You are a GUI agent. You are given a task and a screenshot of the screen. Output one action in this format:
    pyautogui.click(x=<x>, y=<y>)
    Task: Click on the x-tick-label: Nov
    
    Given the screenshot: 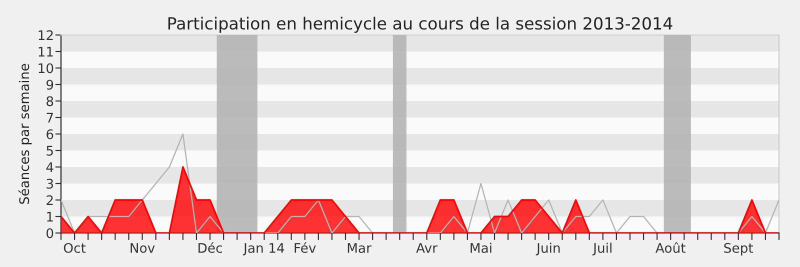 What is the action you would take?
    pyautogui.click(x=142, y=248)
    